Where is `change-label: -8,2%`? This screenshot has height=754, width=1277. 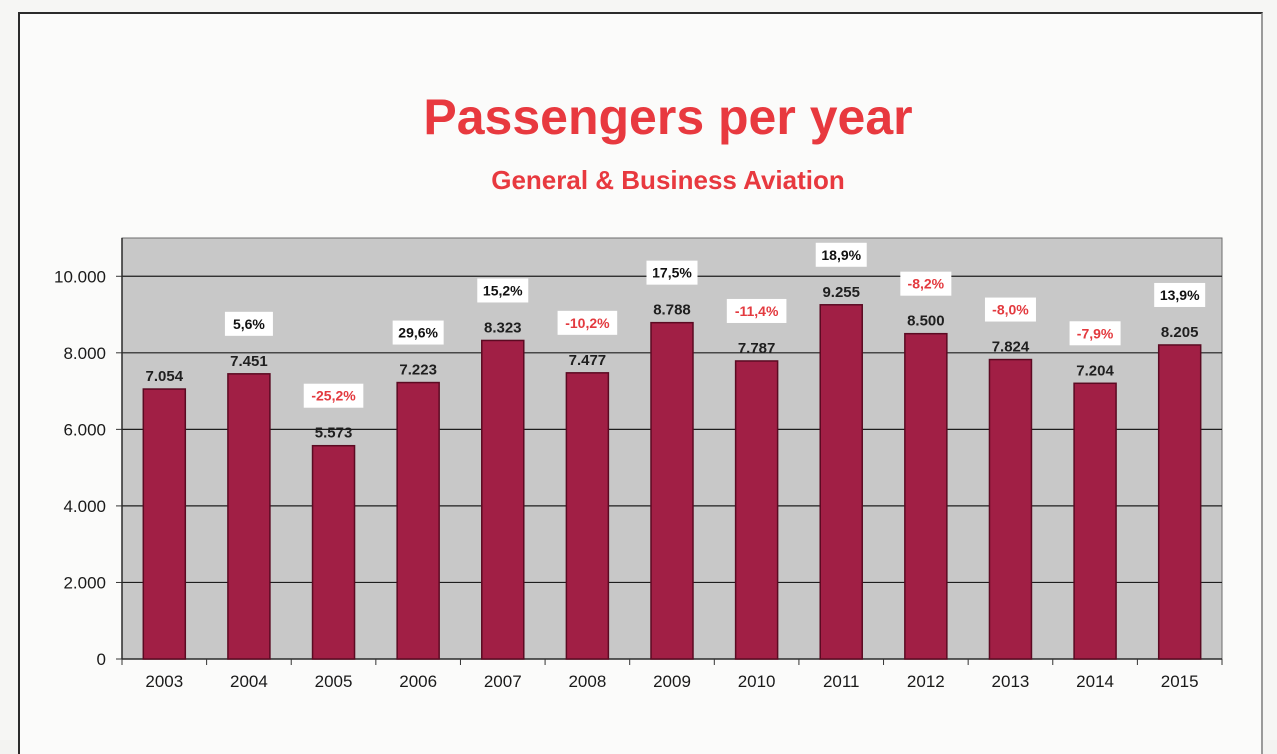 change-label: -8,2% is located at coordinates (926, 284).